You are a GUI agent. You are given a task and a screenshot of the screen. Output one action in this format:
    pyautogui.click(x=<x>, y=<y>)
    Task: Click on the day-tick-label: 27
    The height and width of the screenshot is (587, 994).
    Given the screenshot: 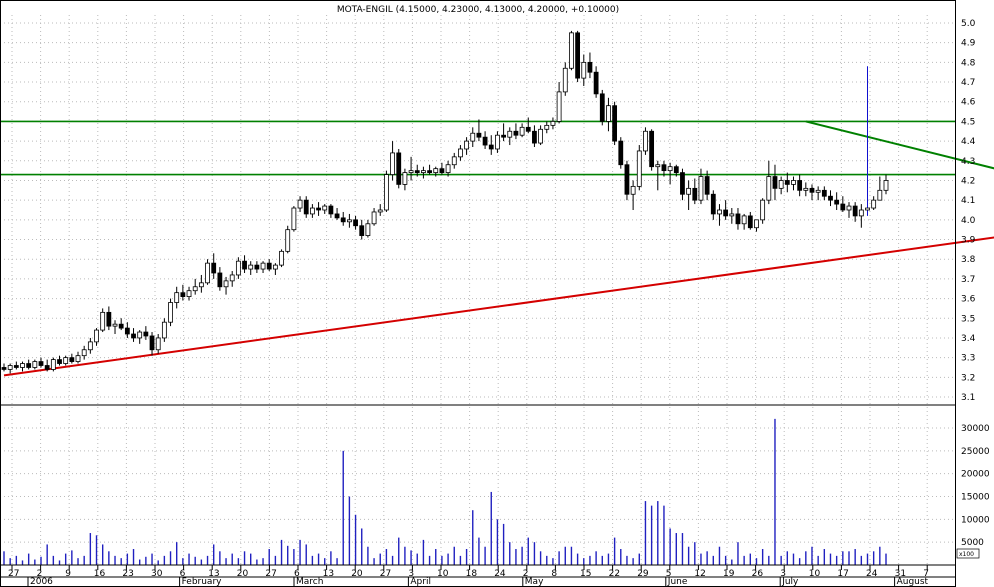 What is the action you would take?
    pyautogui.click(x=385, y=574)
    